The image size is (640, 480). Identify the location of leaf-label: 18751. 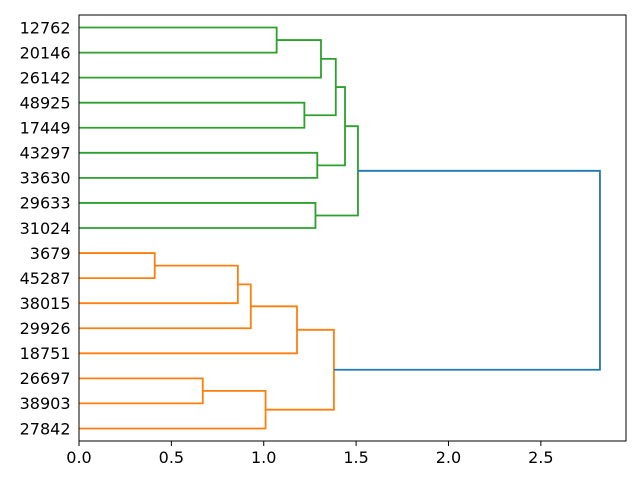
(45, 353).